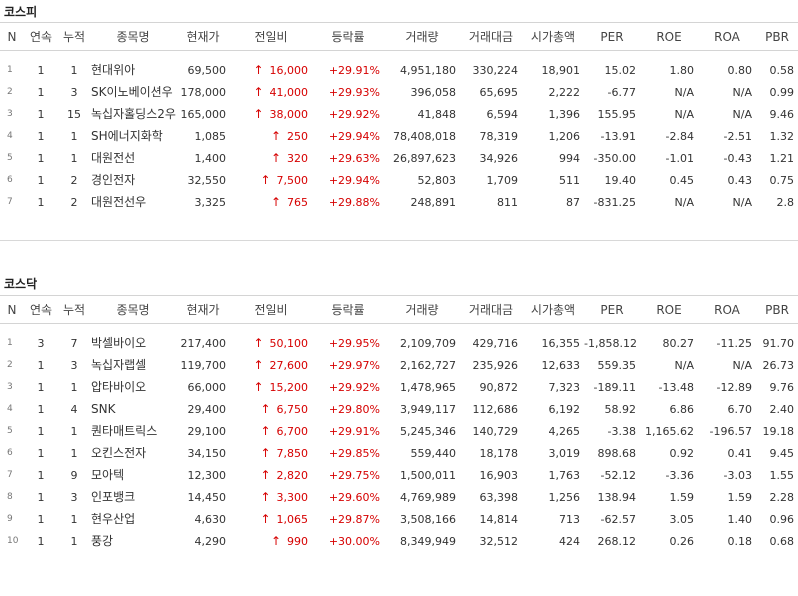 This screenshot has height=596, width=798. What do you see at coordinates (203, 365) in the screenshot?
I see `kosdaq-cell-price: 119,700` at bounding box center [203, 365].